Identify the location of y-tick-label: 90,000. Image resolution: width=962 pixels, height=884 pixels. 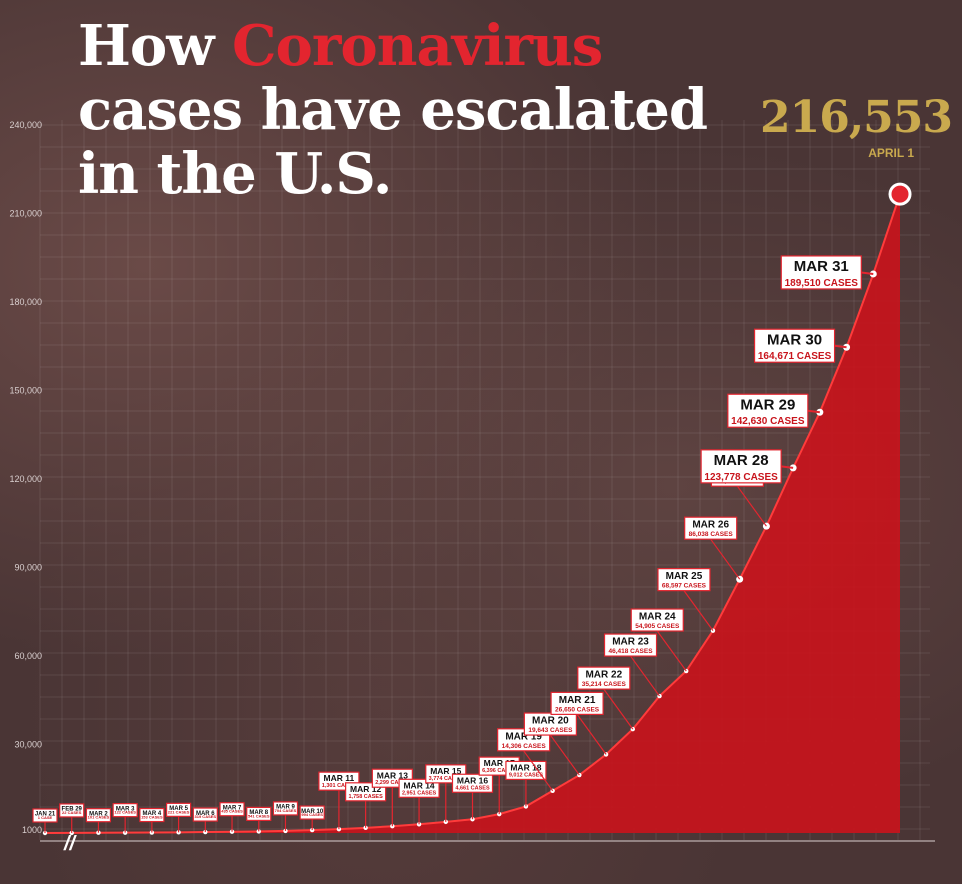
(28, 568).